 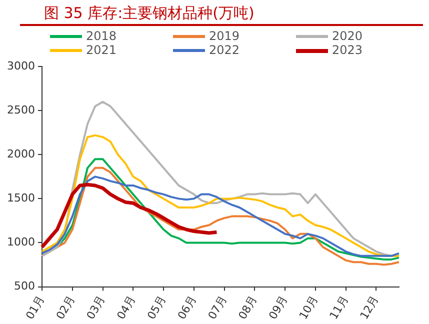 What do you see at coordinates (187, 307) in the screenshot?
I see `x-tick-label: 06月` at bounding box center [187, 307].